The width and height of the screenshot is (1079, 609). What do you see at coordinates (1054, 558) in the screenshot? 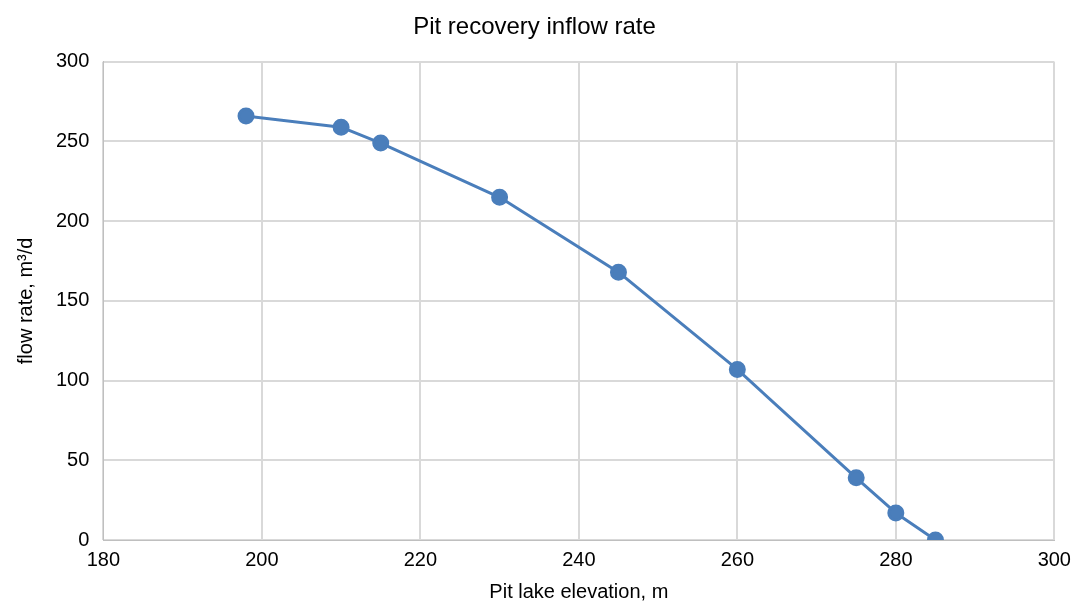
I see `x-tick-label: 300` at bounding box center [1054, 558].